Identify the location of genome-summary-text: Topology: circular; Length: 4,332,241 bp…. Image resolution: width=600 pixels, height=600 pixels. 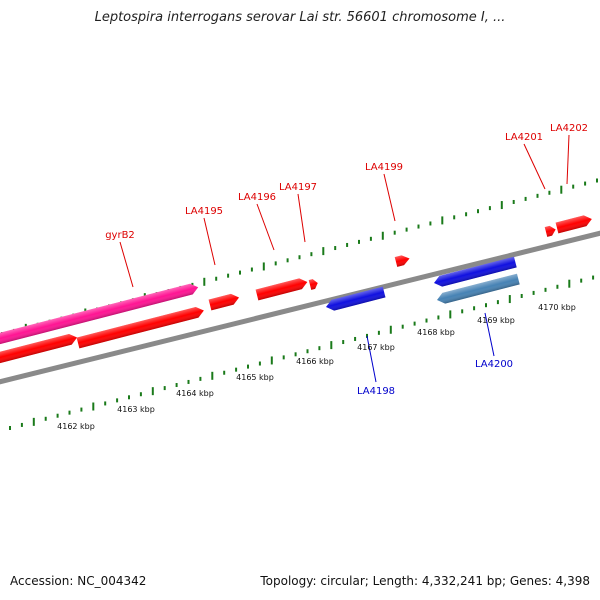
(425, 581).